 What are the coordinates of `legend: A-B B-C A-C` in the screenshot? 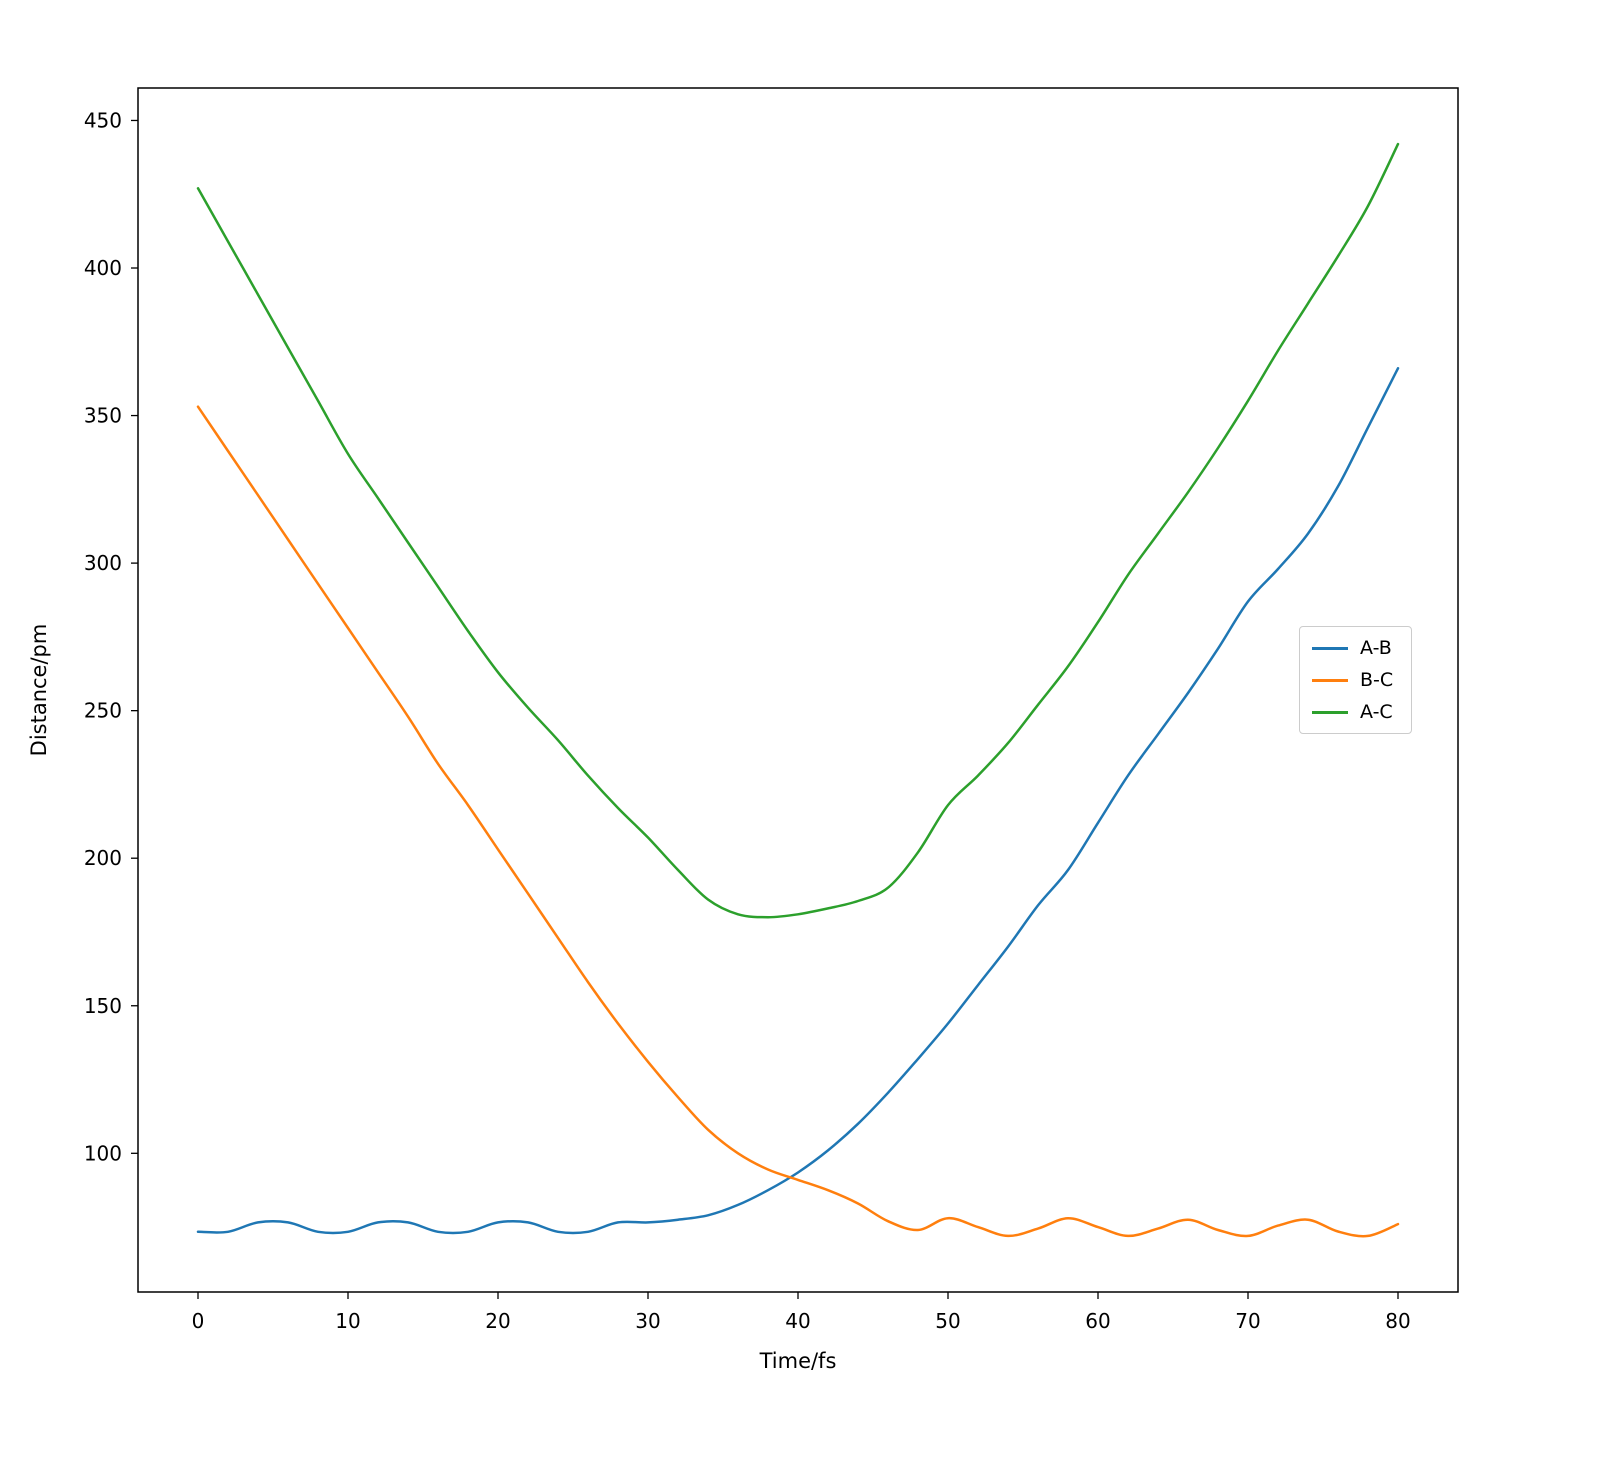 It's located at (1356, 680).